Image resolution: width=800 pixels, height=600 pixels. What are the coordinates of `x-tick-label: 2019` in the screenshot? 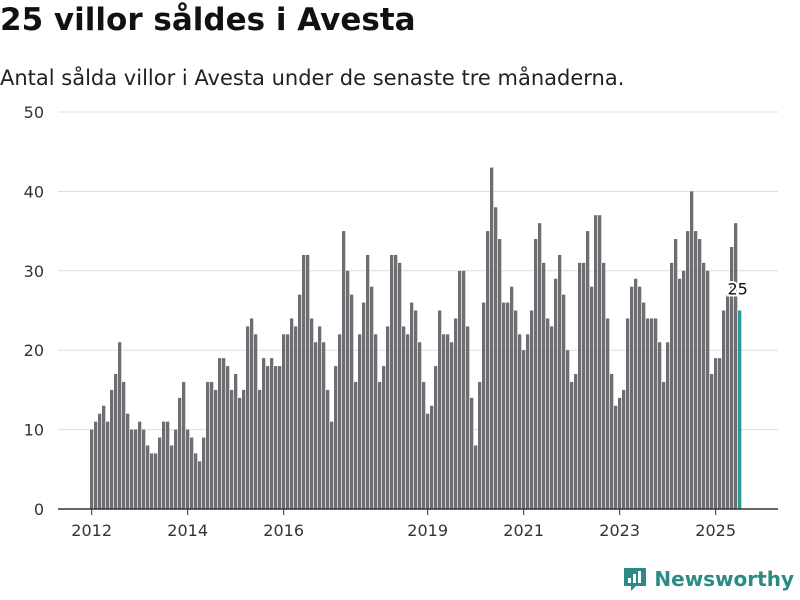 It's located at (427, 530).